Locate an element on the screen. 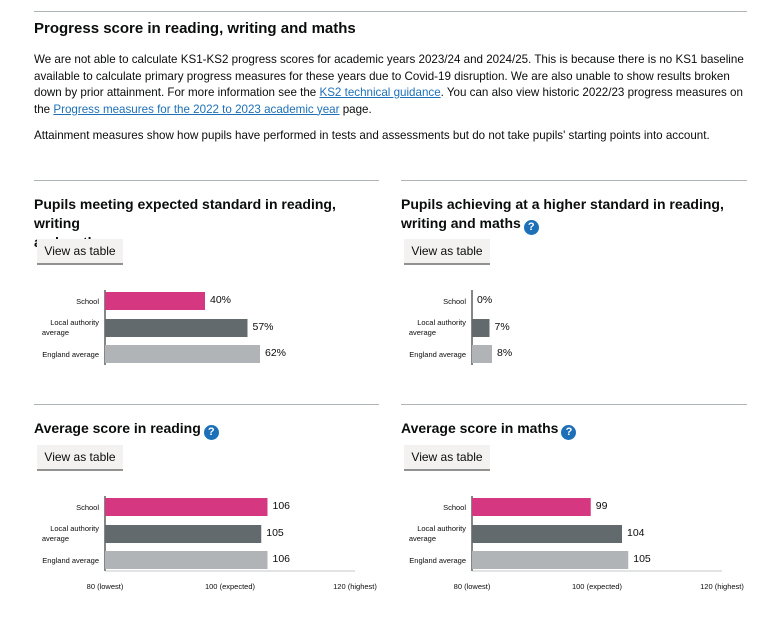  value-label-england: 8% is located at coordinates (504, 353).